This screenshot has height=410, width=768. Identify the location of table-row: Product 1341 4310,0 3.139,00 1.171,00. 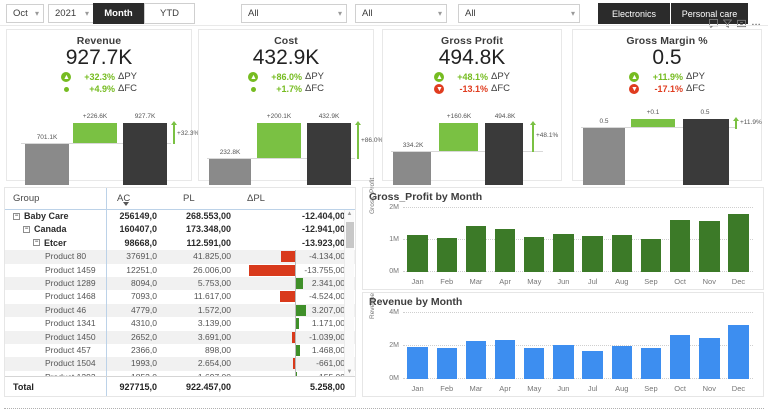
(180, 324).